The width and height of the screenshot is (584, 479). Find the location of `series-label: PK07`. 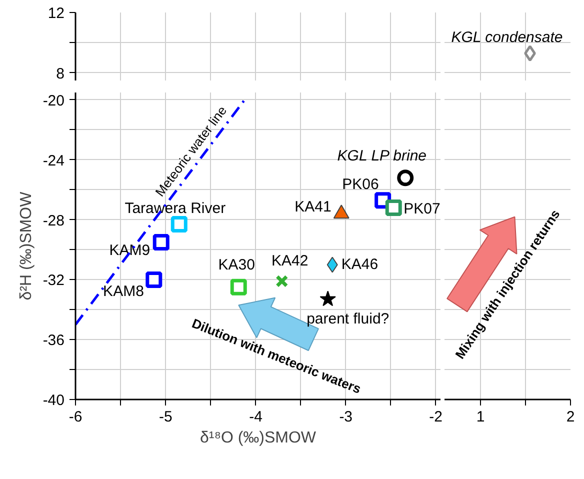

series-label: PK07 is located at coordinates (422, 209).